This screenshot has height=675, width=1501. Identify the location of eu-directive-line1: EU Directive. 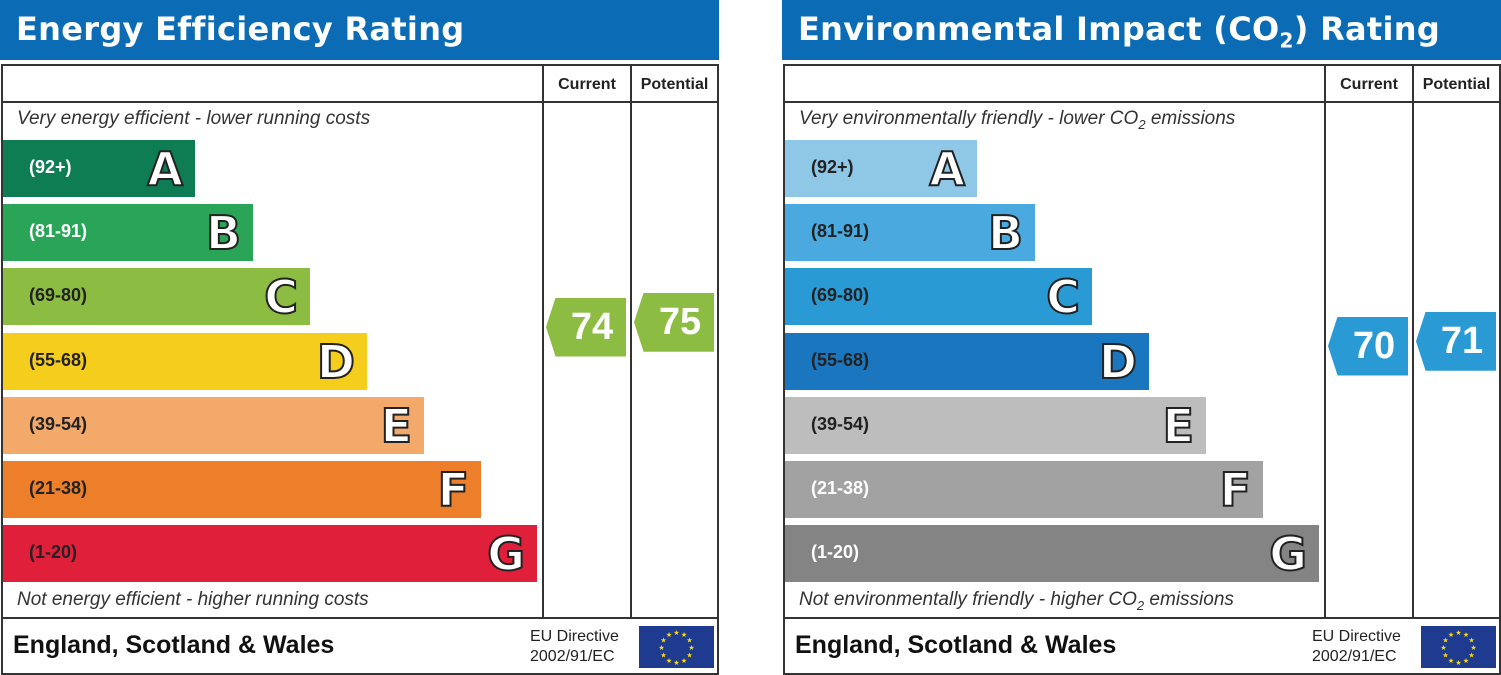
(1356, 636).